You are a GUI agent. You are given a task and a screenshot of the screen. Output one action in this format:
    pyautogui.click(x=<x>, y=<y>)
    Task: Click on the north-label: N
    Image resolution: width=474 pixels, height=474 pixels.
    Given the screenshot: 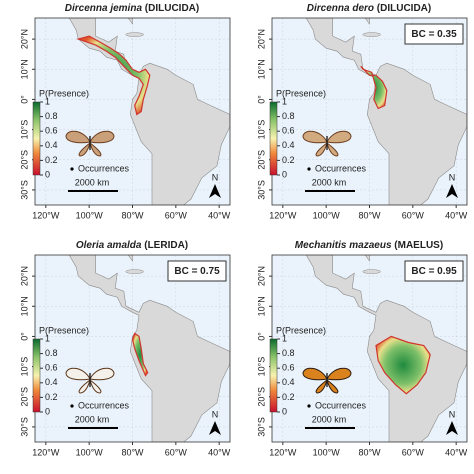 What is the action you would take?
    pyautogui.click(x=215, y=414)
    